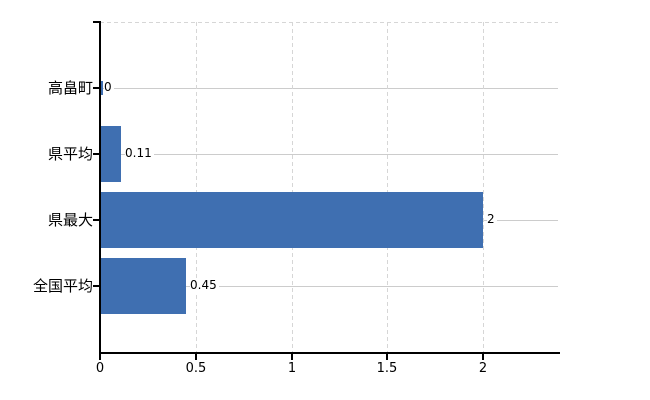 This screenshot has width=650, height=400. What do you see at coordinates (292, 368) in the screenshot?
I see `x-tick-label: 1` at bounding box center [292, 368].